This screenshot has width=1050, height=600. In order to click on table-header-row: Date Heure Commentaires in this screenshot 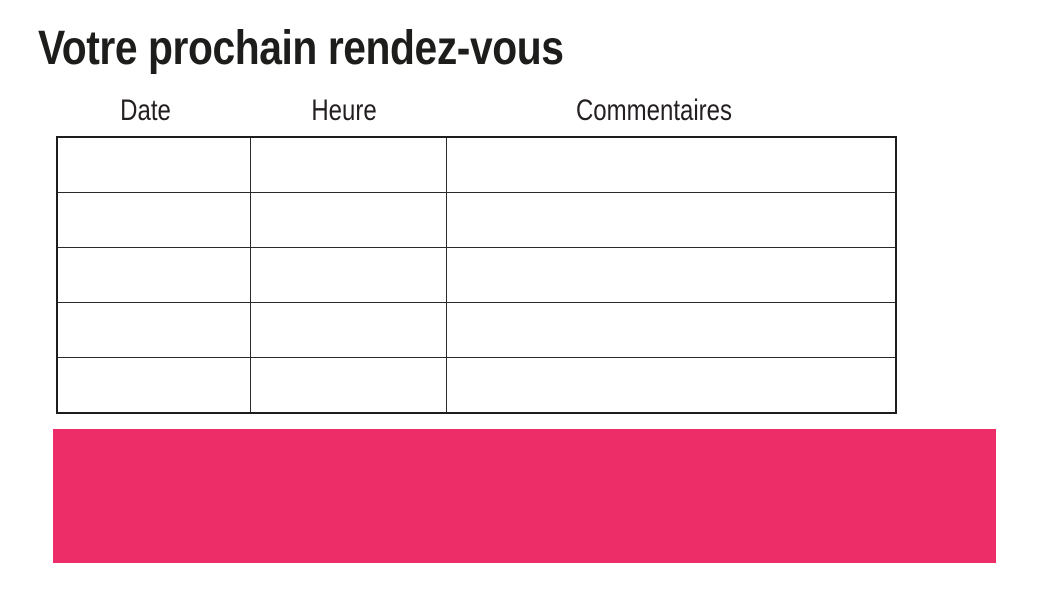, I will do `click(475, 111)`.